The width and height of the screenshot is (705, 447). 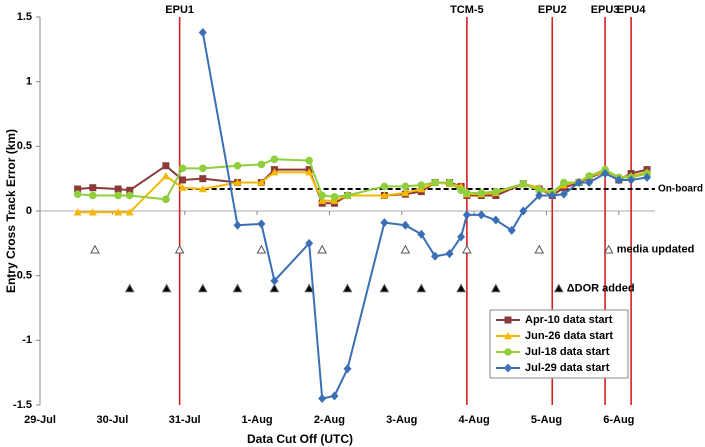 I want to click on x-tick-label: 31-Jul, so click(x=185, y=420).